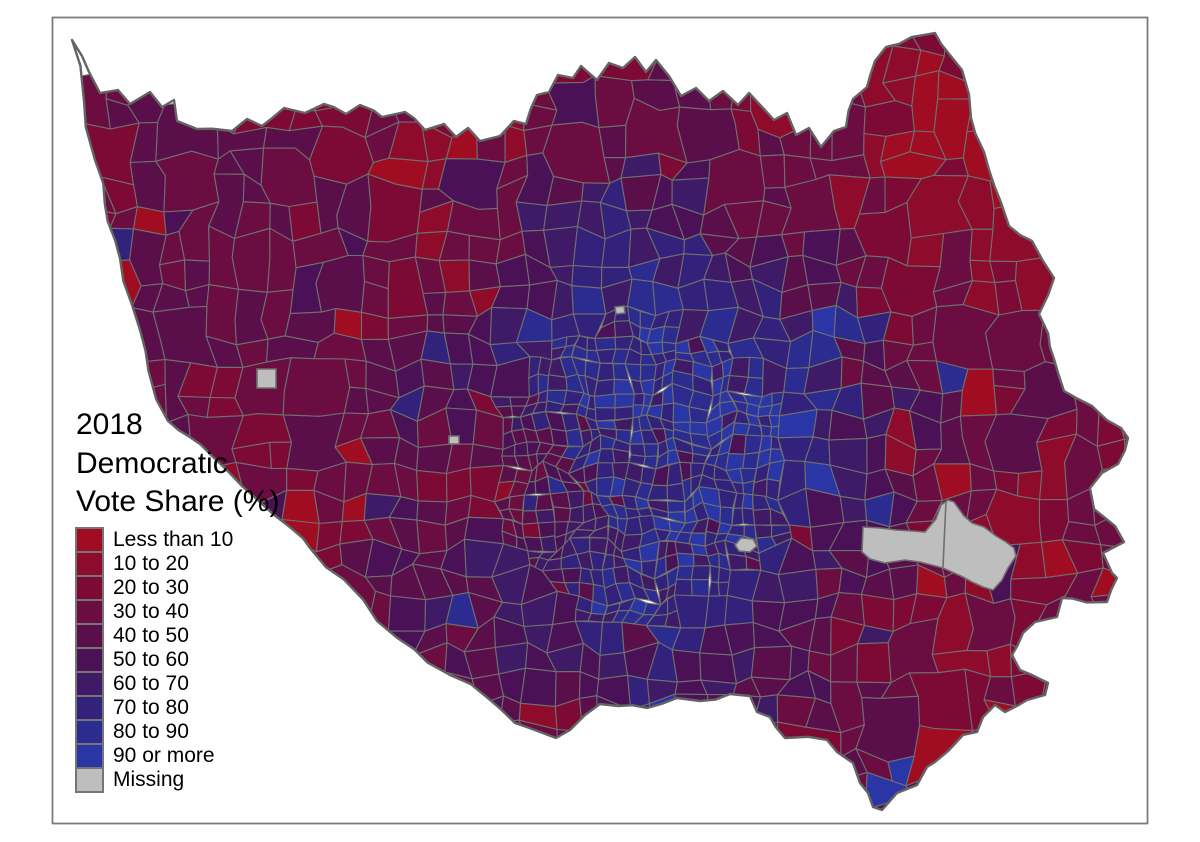  Describe the element at coordinates (173, 539) in the screenshot. I see `legend-label: Less than 10` at that location.